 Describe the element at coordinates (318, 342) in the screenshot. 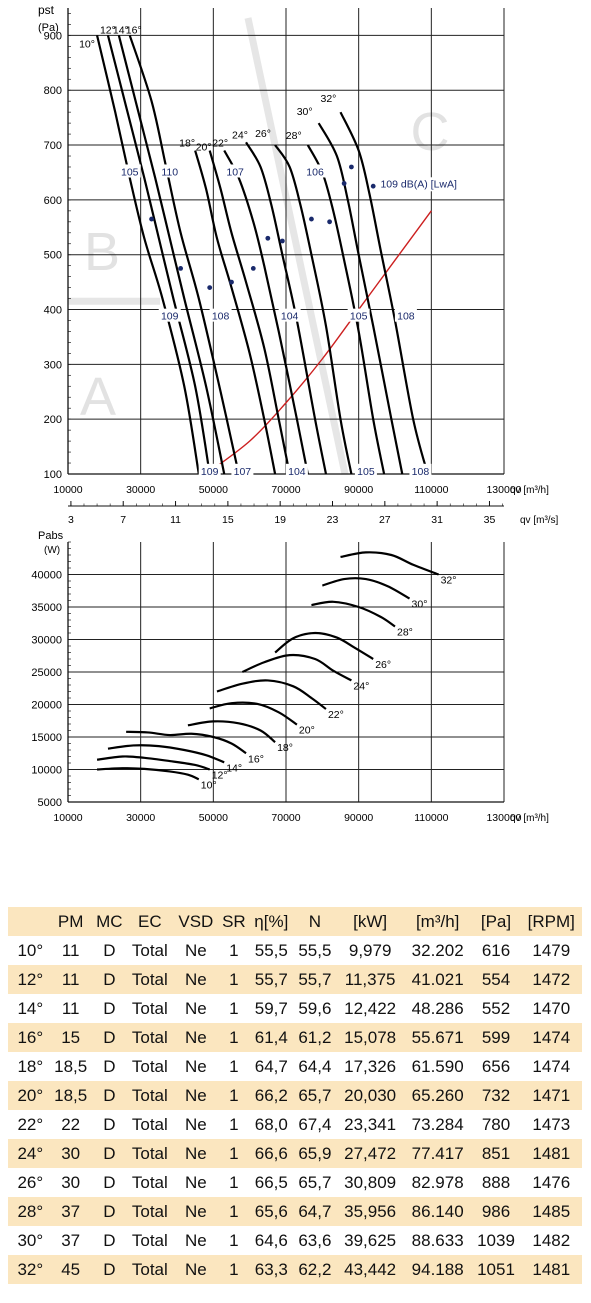

I see `system-curve` at that location.